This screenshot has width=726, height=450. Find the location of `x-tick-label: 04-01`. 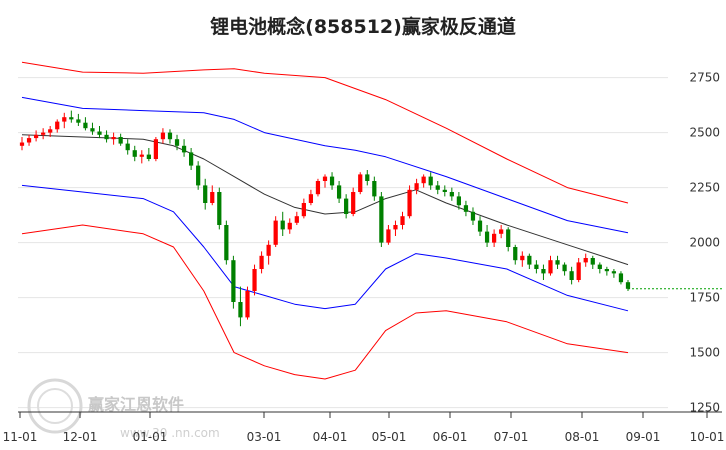

x-tick-label: 04-01 is located at coordinates (330, 437).